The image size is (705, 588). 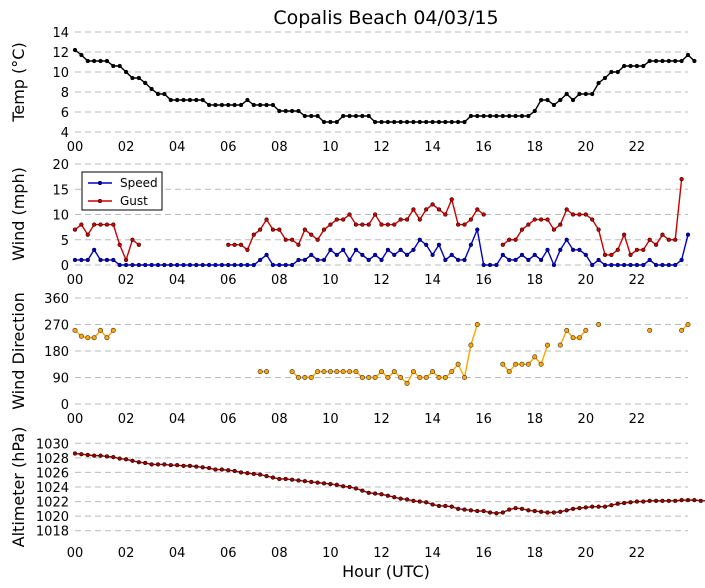 I want to click on y-tick-label: 5, so click(x=65, y=241).